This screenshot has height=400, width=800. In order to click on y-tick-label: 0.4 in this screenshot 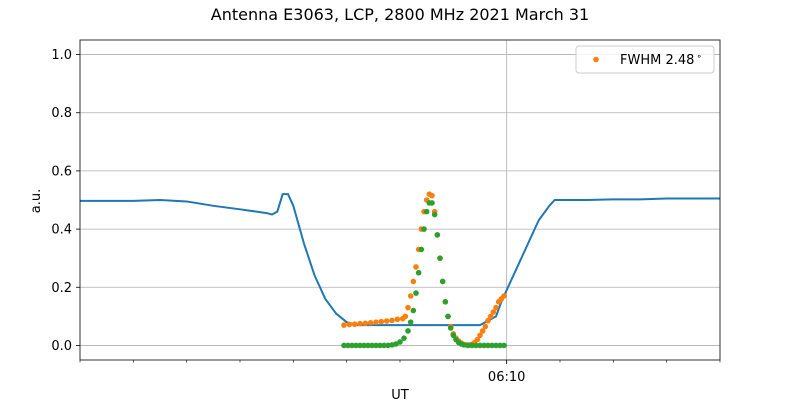, I will do `click(61, 230)`.